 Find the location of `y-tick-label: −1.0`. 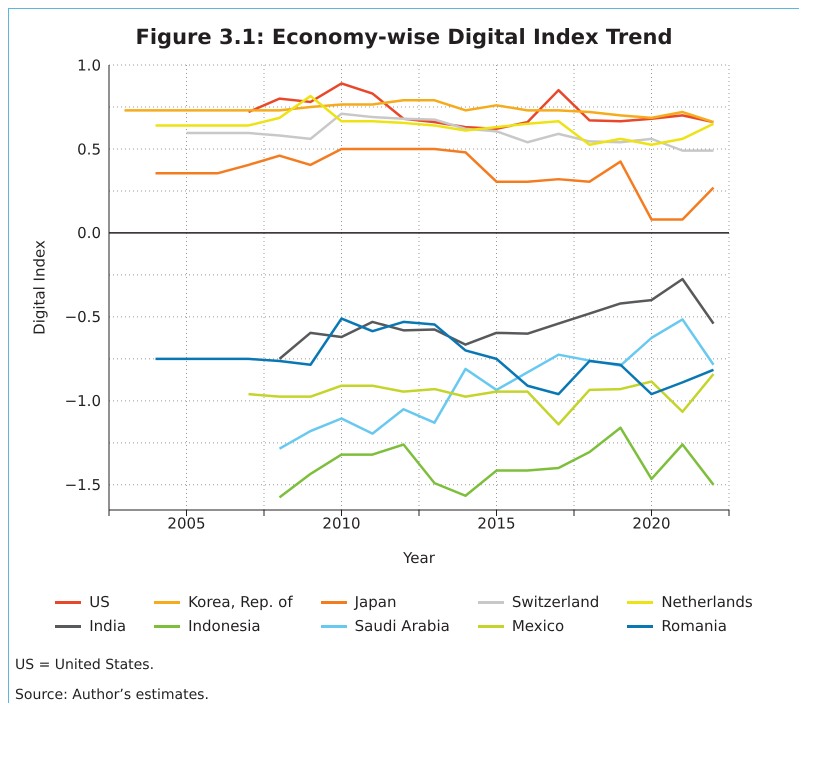

y-tick-label: −1.0 is located at coordinates (82, 401).